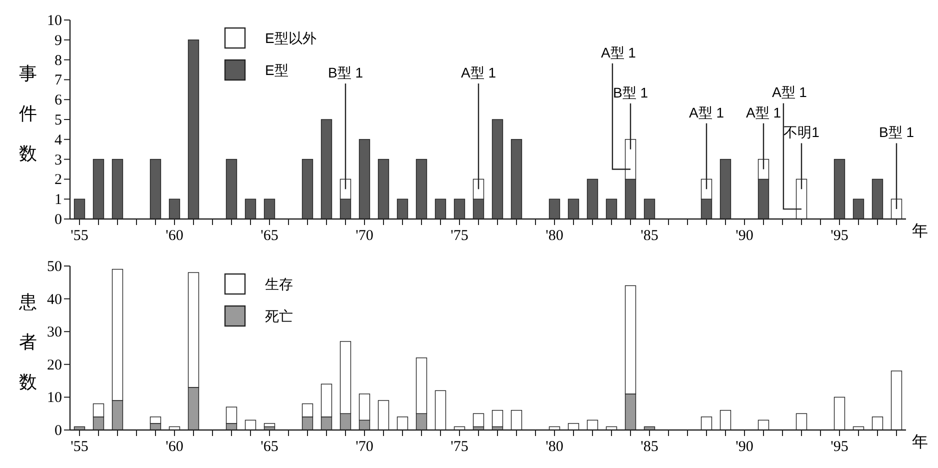 Image resolution: width=938 pixels, height=468 pixels. Describe the element at coordinates (58, 40) in the screenshot. I see `y-tick-label: 9` at that location.